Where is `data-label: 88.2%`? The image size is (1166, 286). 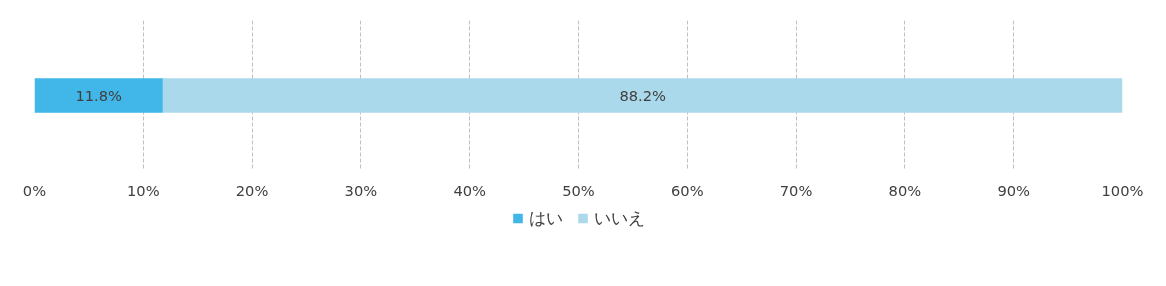 data-label: 88.2% is located at coordinates (643, 95).